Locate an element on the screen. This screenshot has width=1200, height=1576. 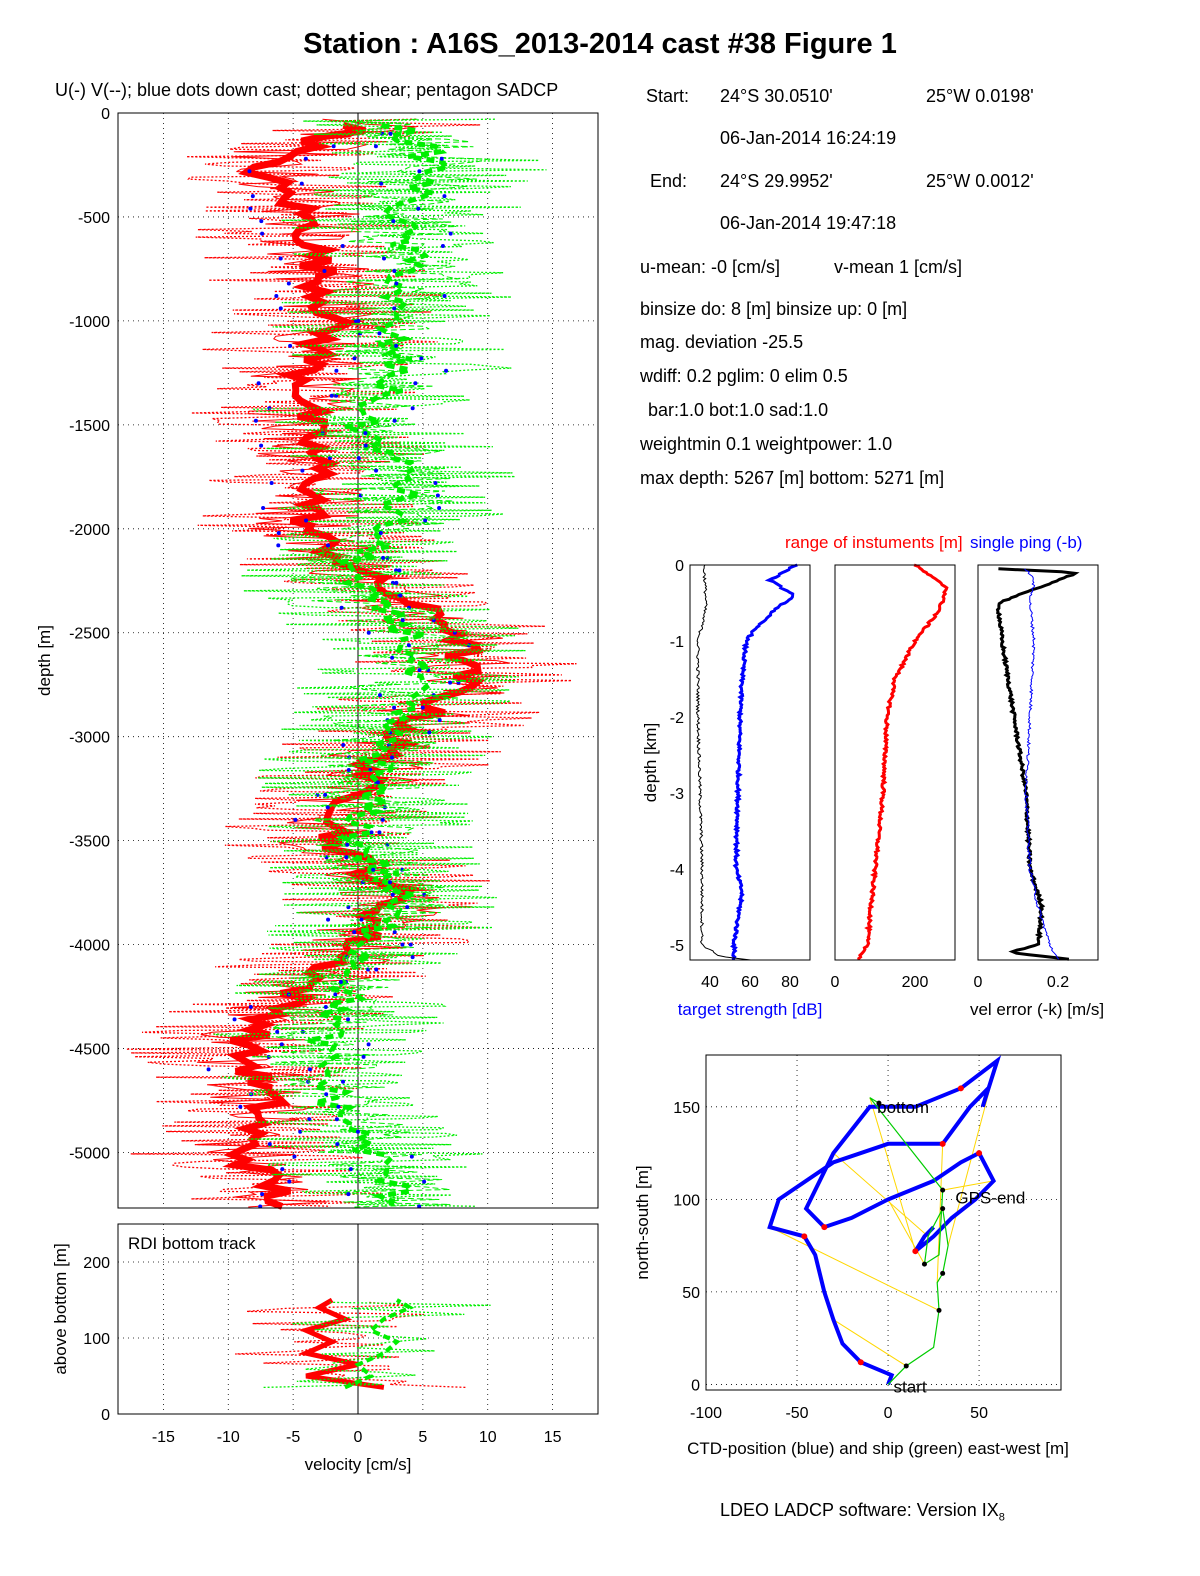
bottom-track-V-shear is located at coordinates (377, 1345).